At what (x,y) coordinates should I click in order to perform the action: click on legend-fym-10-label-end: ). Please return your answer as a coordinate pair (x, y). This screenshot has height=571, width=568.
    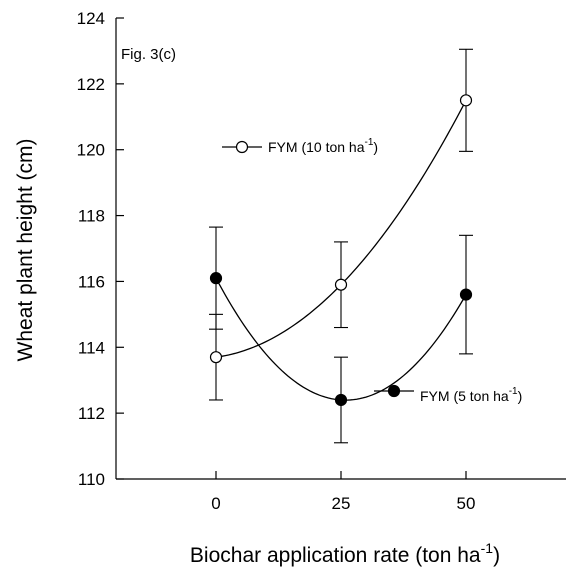
    Looking at the image, I should click on (375, 147).